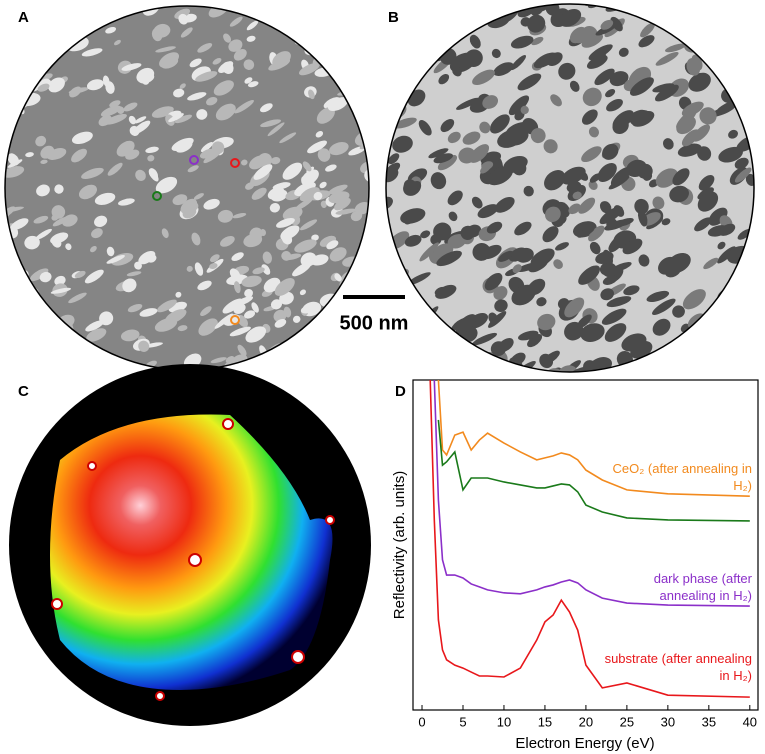  I want to click on x-tick-label: 30, so click(668, 721).